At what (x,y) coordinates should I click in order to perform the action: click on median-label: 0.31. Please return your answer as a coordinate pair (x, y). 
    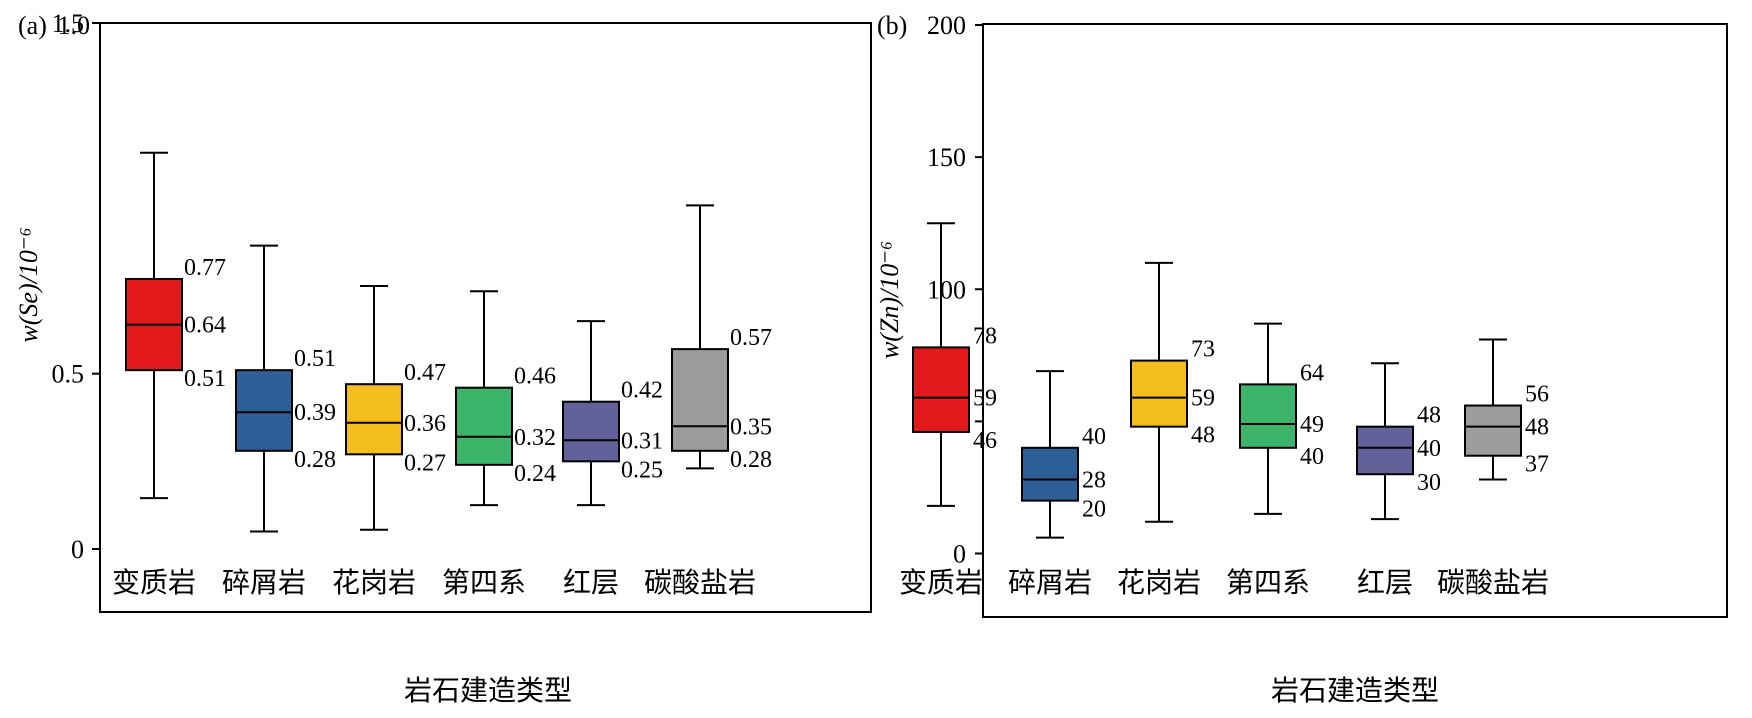
    Looking at the image, I should click on (642, 441).